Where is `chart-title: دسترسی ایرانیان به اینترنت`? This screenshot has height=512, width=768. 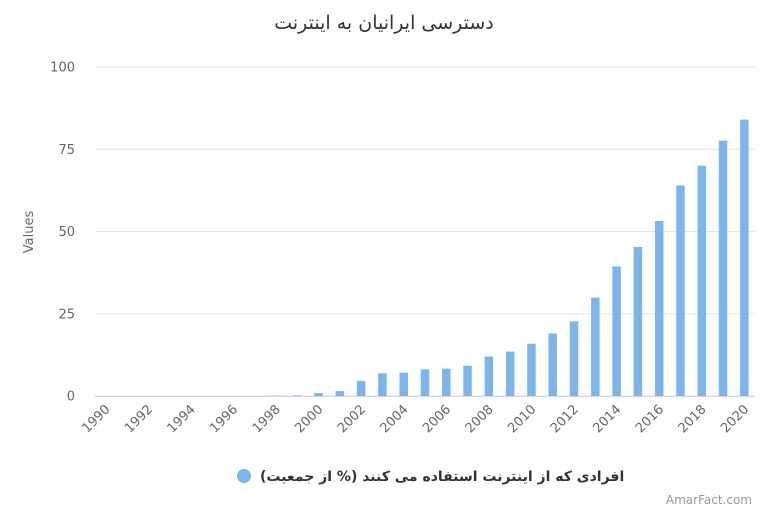
chart-title: دسترسی ایرانیان به اینترنت is located at coordinates (384, 23).